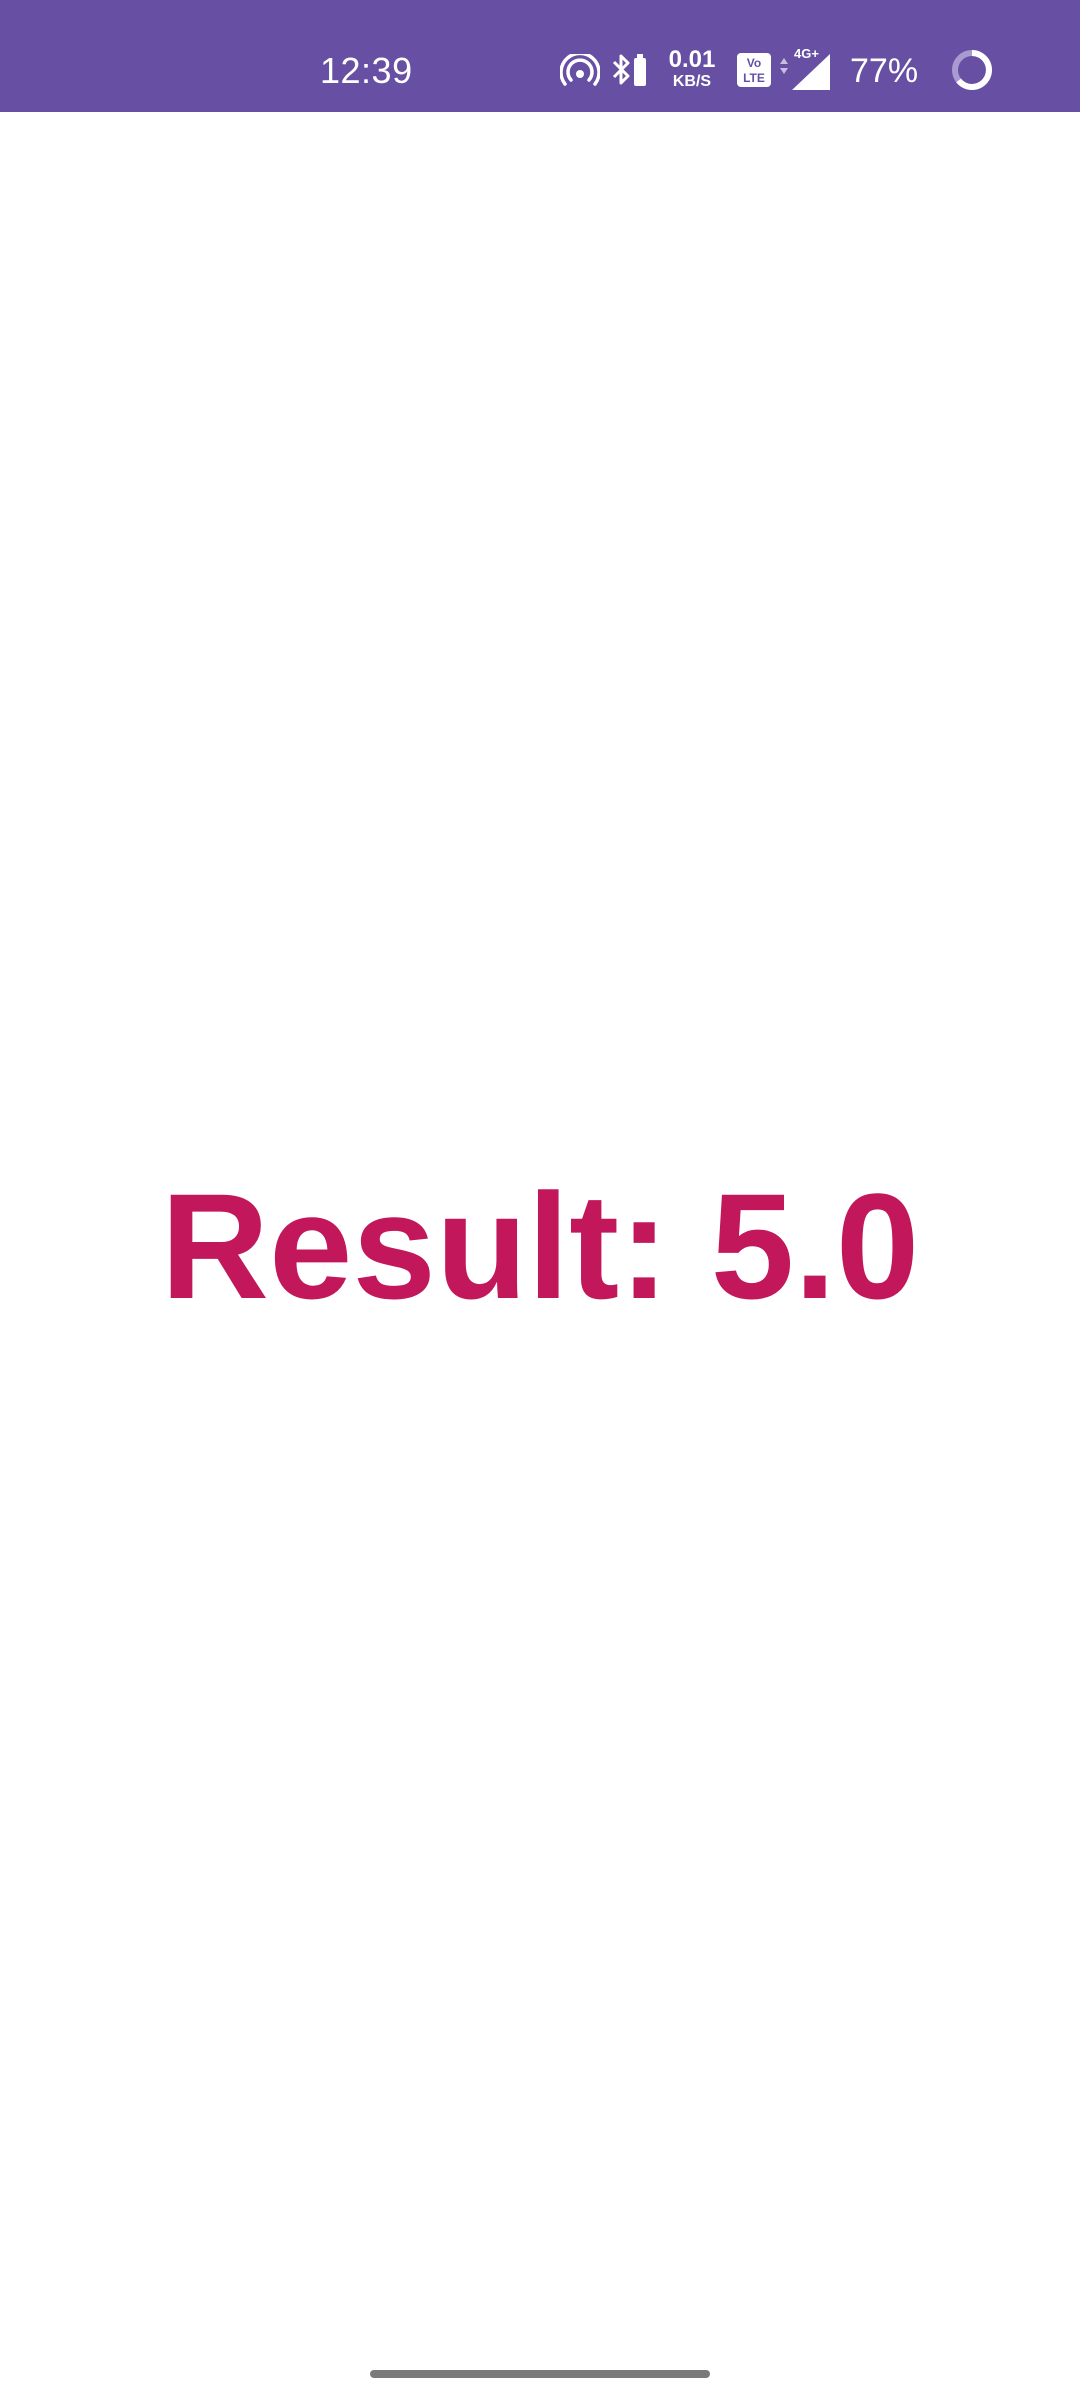 The height and width of the screenshot is (2400, 1080). Describe the element at coordinates (540, 1246) in the screenshot. I see `result-text: Result: 5.0` at that location.